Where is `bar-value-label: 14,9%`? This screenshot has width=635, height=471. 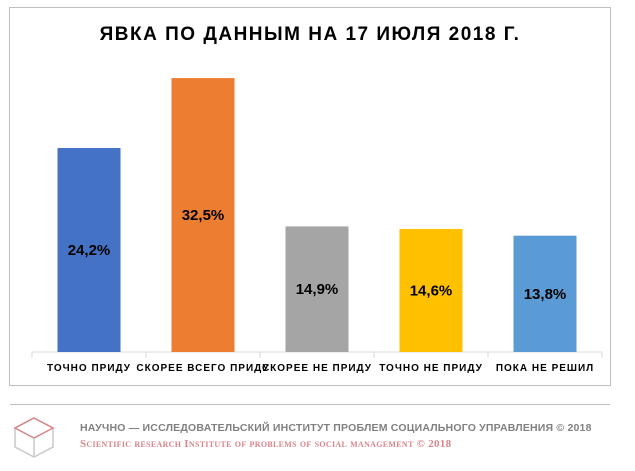
bar-value-label: 14,9% is located at coordinates (317, 289).